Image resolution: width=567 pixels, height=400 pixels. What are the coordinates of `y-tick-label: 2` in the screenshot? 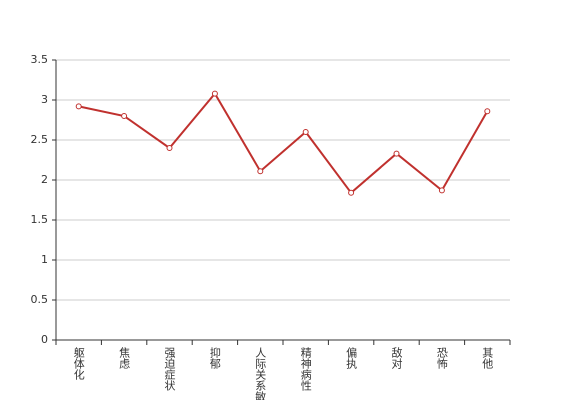 It's located at (44, 179).